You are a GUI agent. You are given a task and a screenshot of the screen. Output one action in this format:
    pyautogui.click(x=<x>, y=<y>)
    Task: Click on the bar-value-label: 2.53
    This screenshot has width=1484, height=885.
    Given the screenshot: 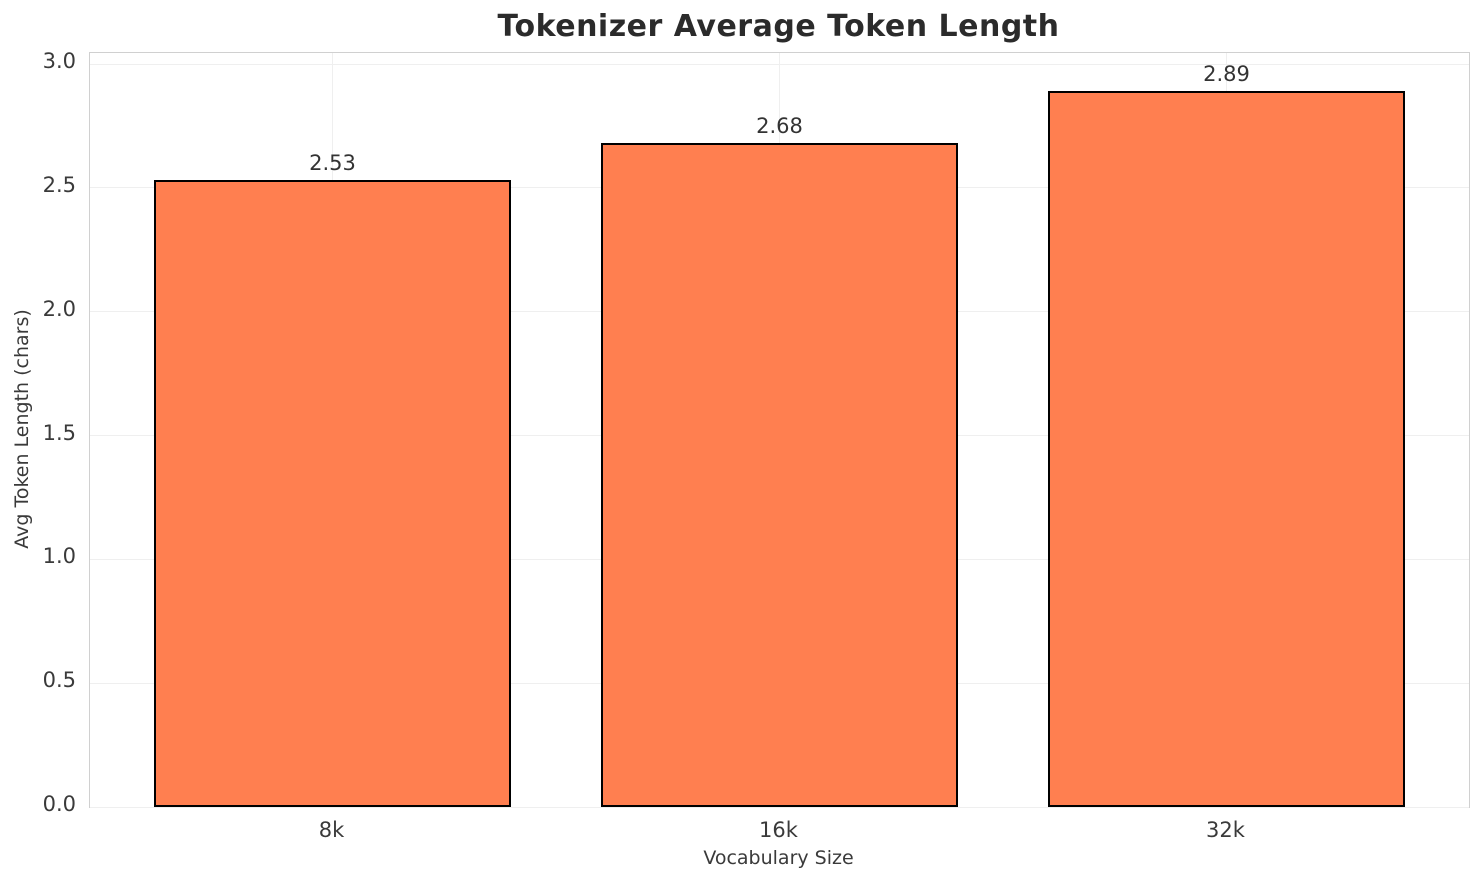 What is the action you would take?
    pyautogui.click(x=332, y=163)
    